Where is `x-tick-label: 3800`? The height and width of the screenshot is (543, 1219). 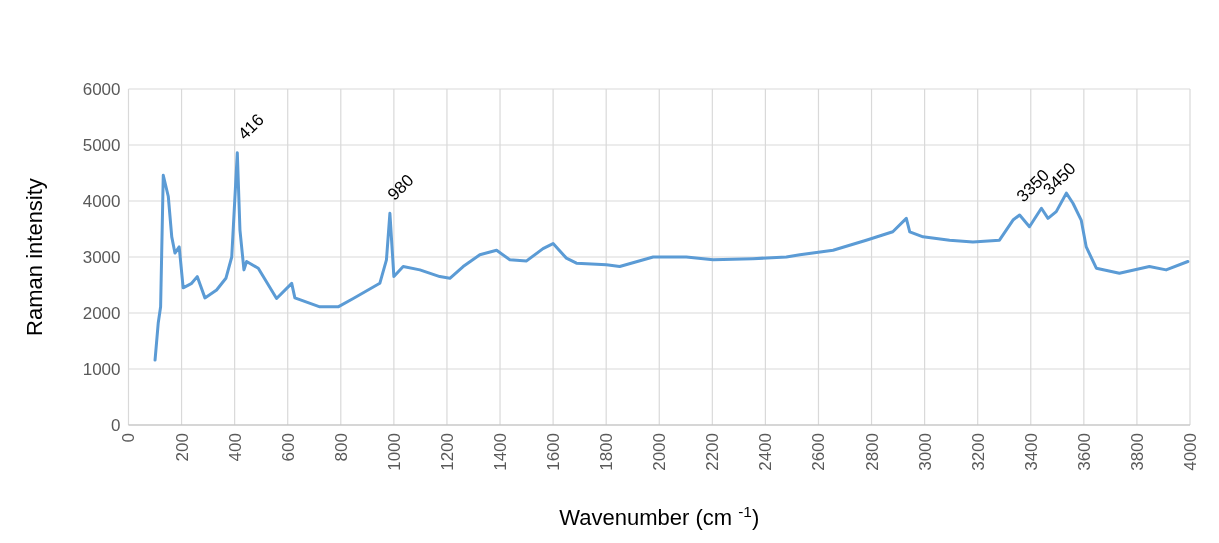 x-tick-label: 3800 is located at coordinates (1137, 452).